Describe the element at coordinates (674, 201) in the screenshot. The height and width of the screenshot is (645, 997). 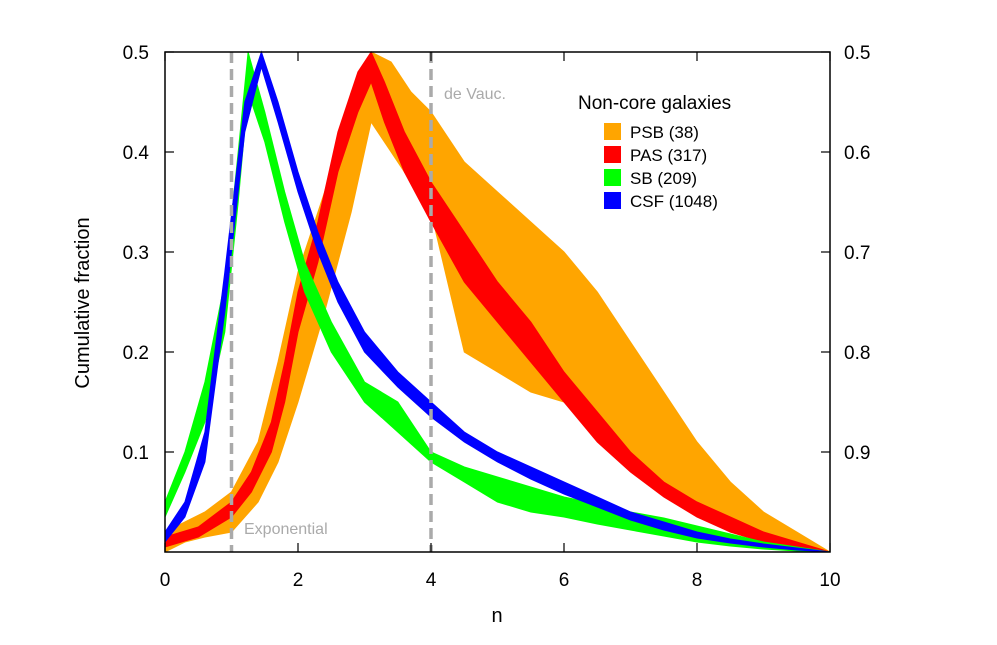
I see `legend-label-csf: CSF (1048)` at that location.